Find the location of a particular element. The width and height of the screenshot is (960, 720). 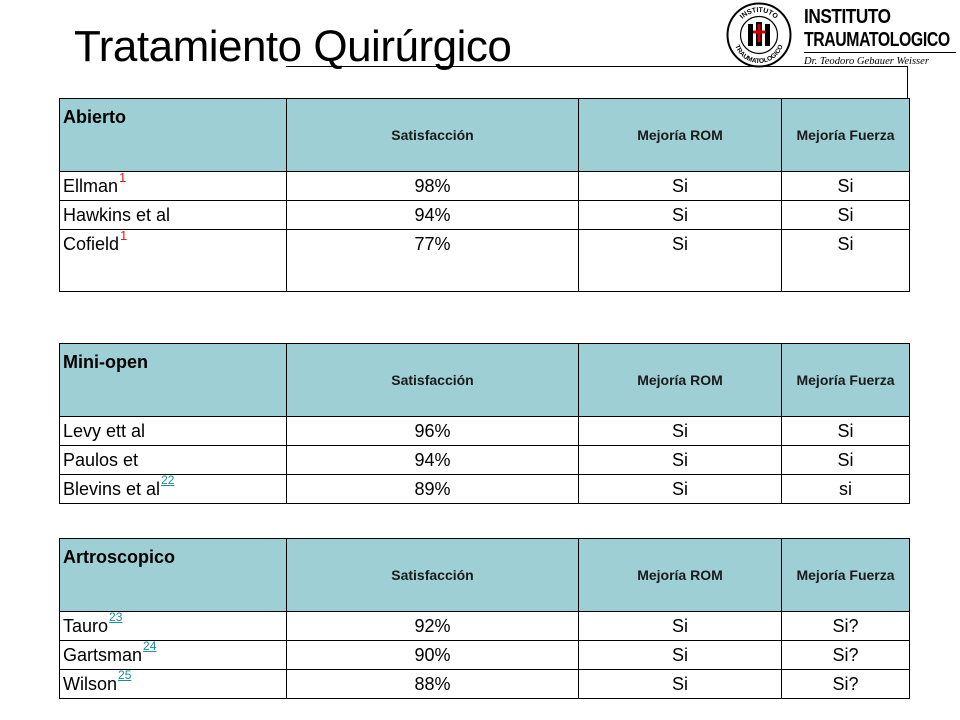

cell-satisfaccion: 77% is located at coordinates (432, 260).